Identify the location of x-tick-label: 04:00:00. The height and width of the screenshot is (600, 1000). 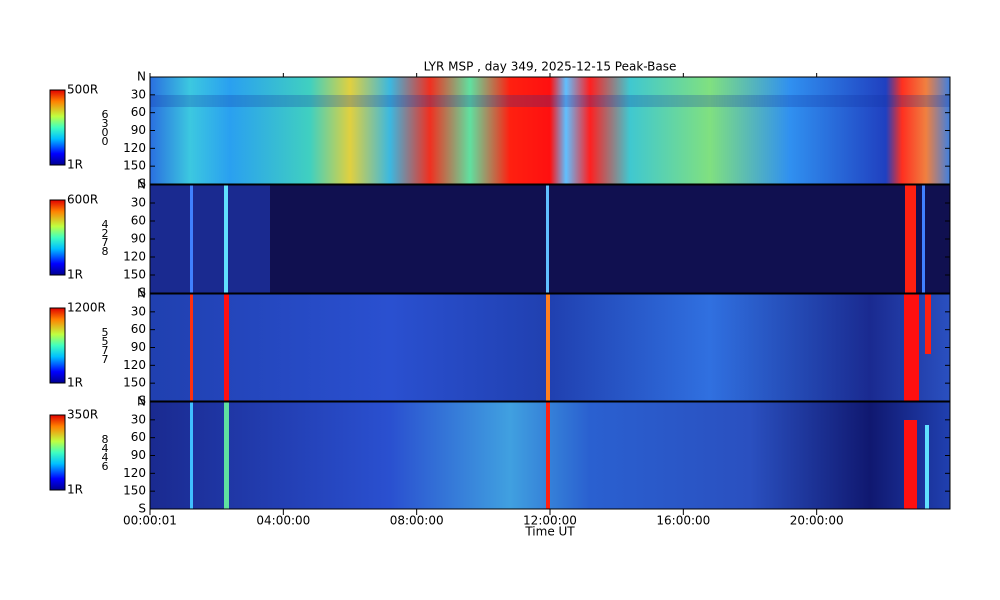
(283, 521).